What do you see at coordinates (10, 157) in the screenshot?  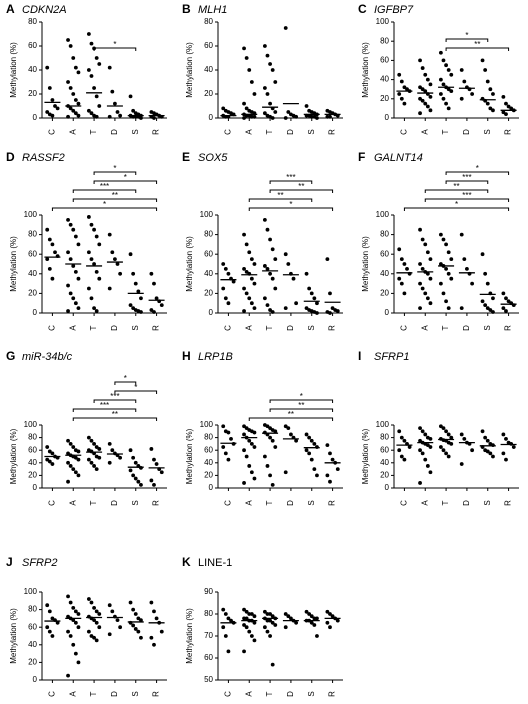 I see `panel-label: D` at bounding box center [10, 157].